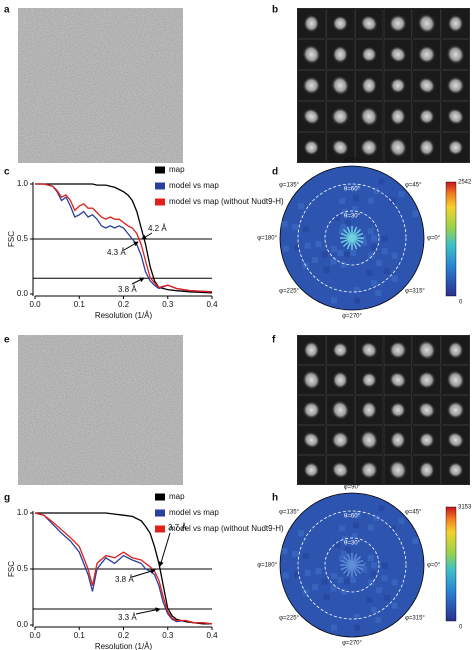  I want to click on x-tick-label: 0.0, so click(35, 635).